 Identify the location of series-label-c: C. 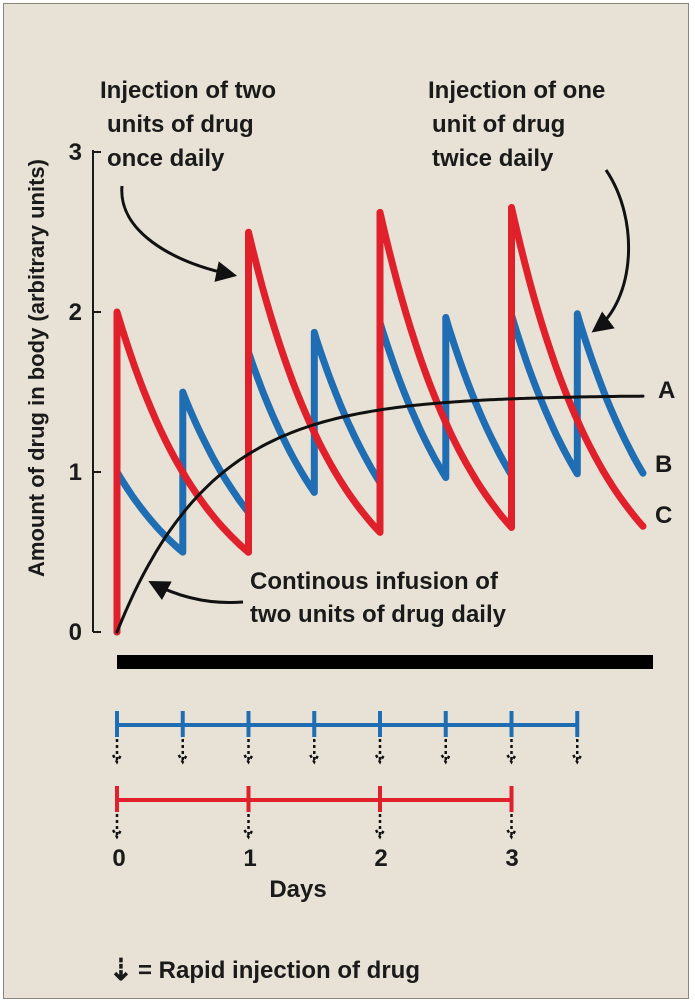
(663, 515).